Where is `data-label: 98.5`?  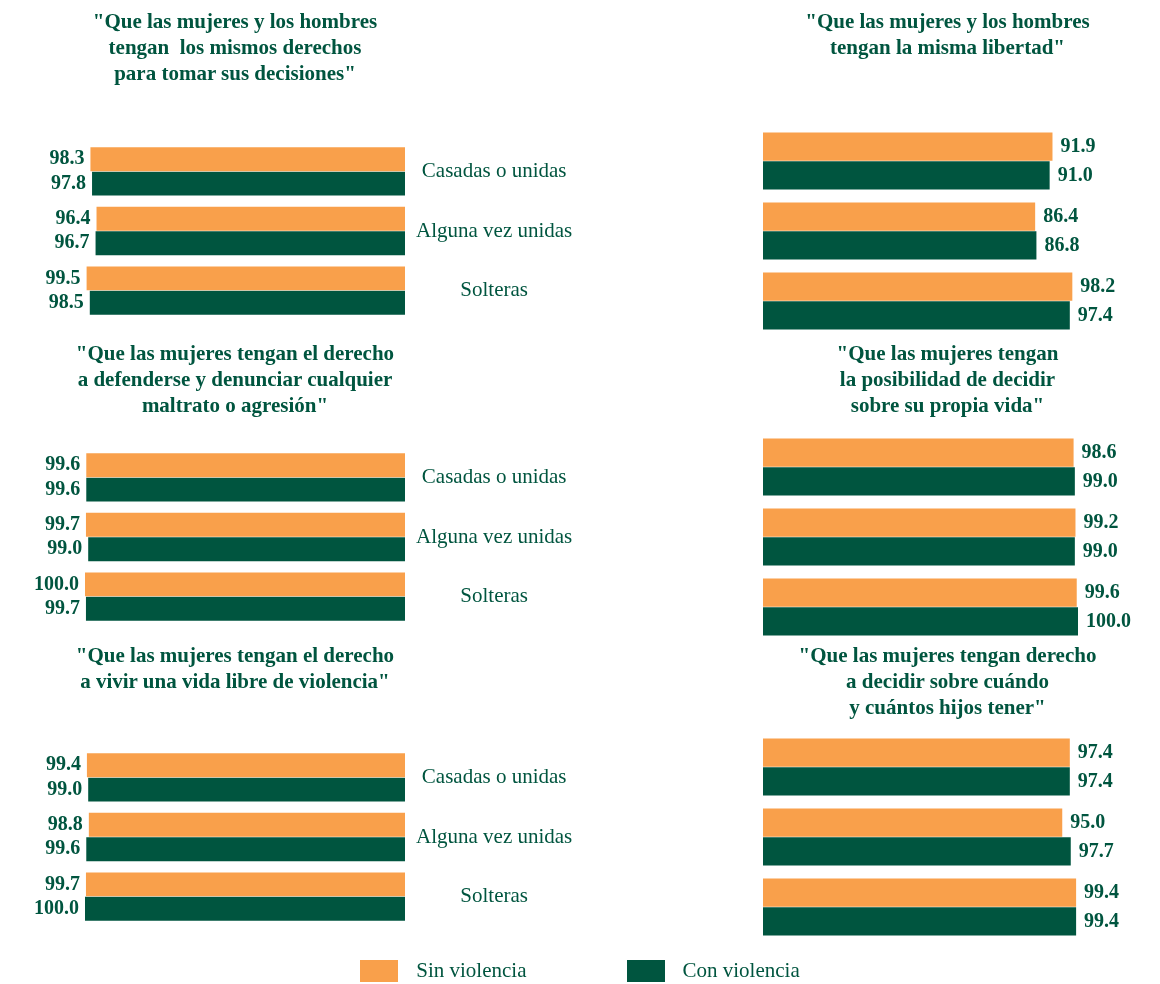
data-label: 98.5 is located at coordinates (66, 300).